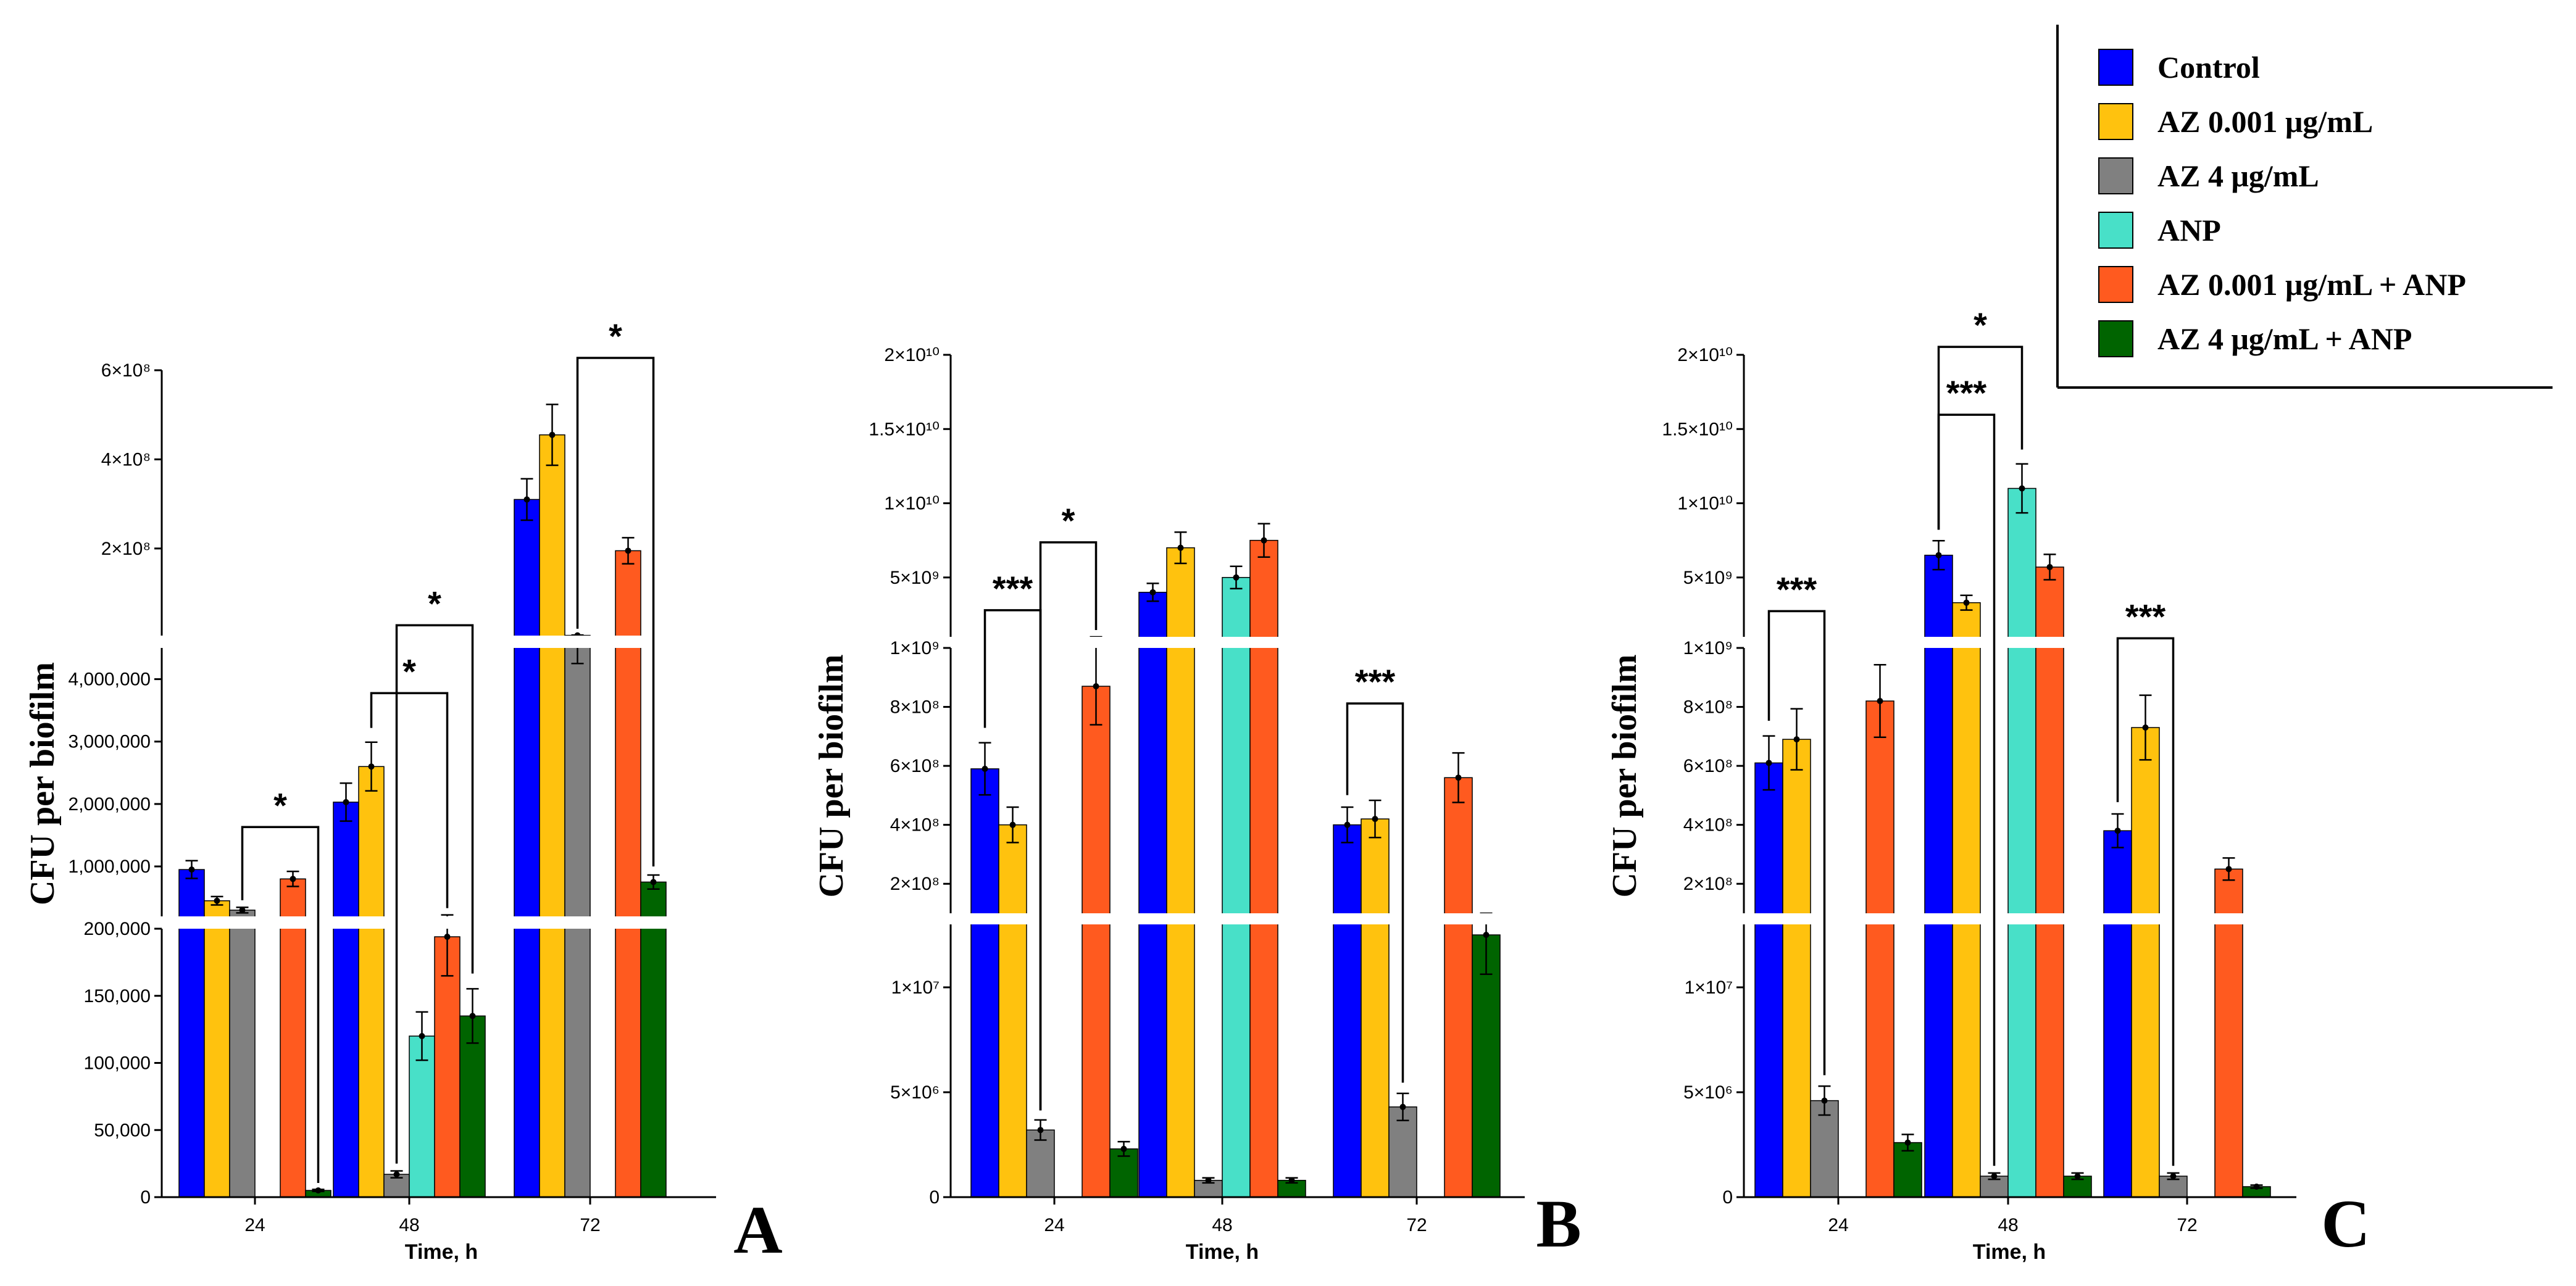 Image resolution: width=2576 pixels, height=1286 pixels. Describe the element at coordinates (915, 766) in the screenshot. I see `y-tick-label: 6×10⁸` at that location.